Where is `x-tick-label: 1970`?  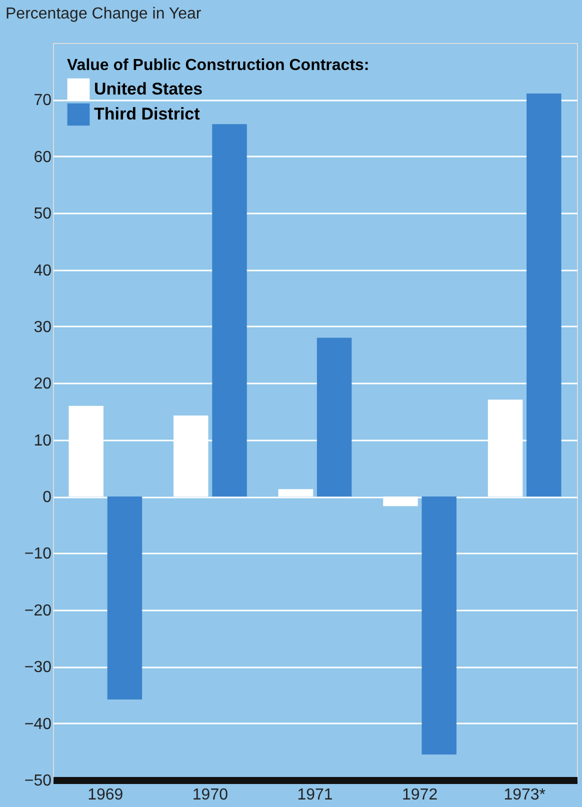
x-tick-label: 1970 is located at coordinates (210, 795).